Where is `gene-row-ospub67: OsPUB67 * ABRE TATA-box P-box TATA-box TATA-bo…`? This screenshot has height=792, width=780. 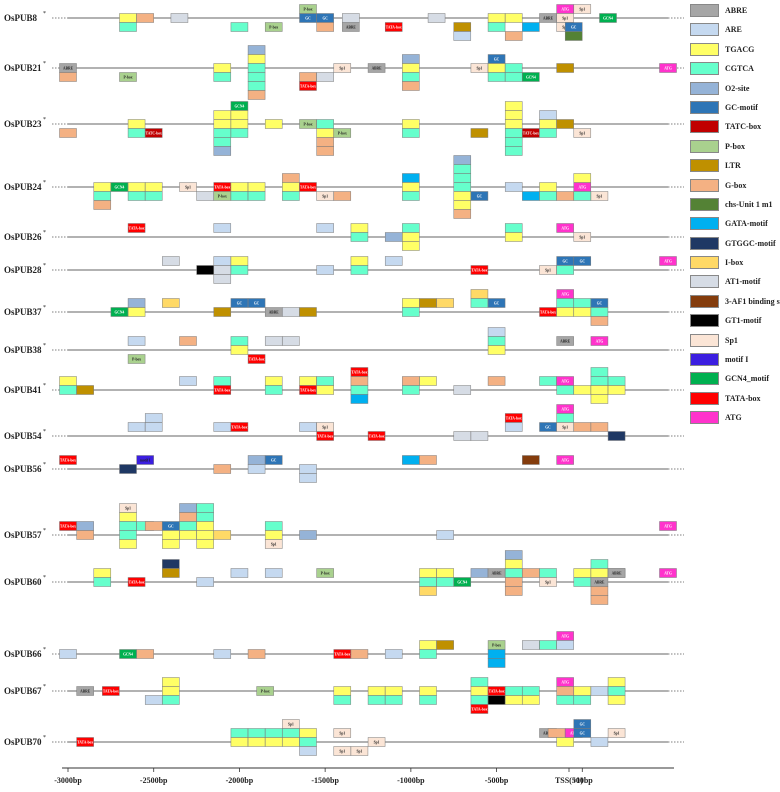
gene-row-ospub67: OsPUB67 * ABRE TATA-box P-box TATA-box TATA-bo… is located at coordinates (344, 695).